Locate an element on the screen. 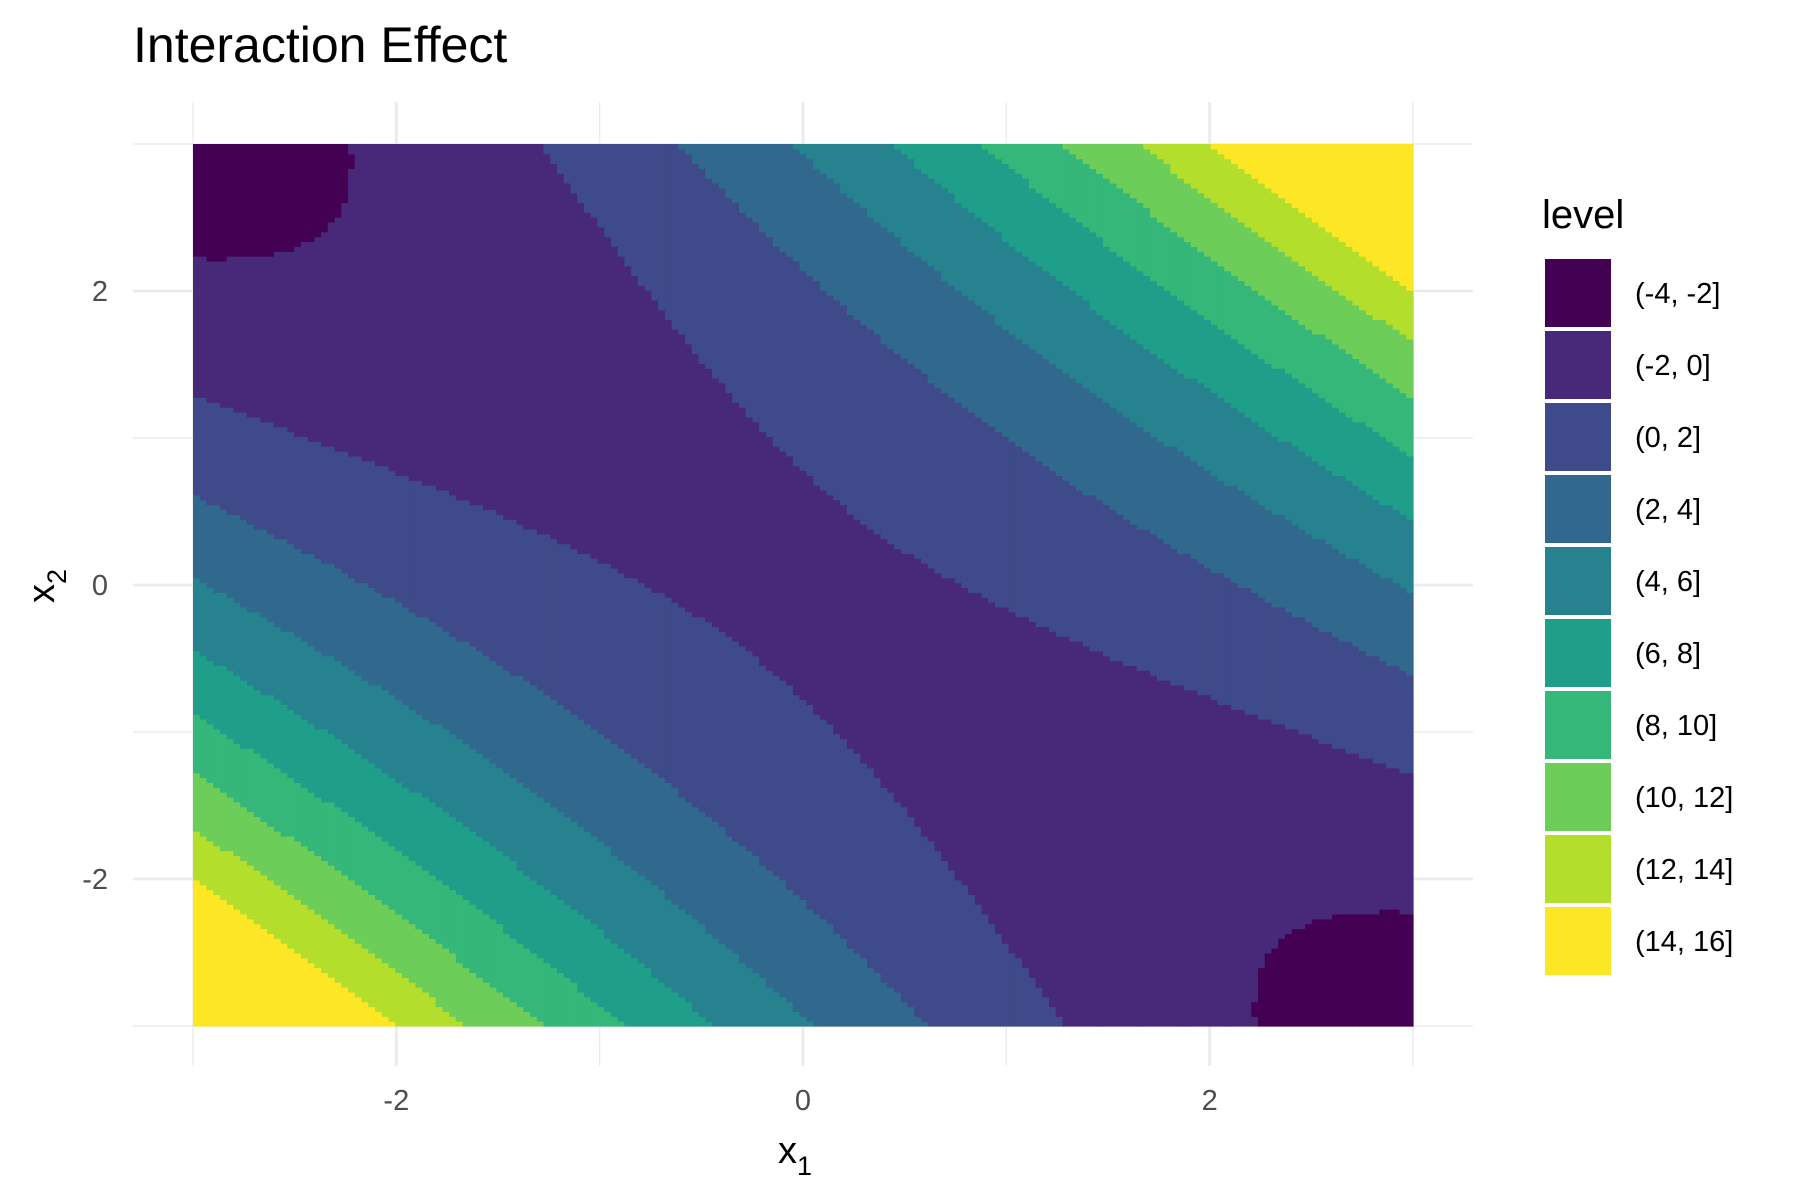 This screenshot has width=1800, height=1200. legend-swatch is located at coordinates (1578, 941).